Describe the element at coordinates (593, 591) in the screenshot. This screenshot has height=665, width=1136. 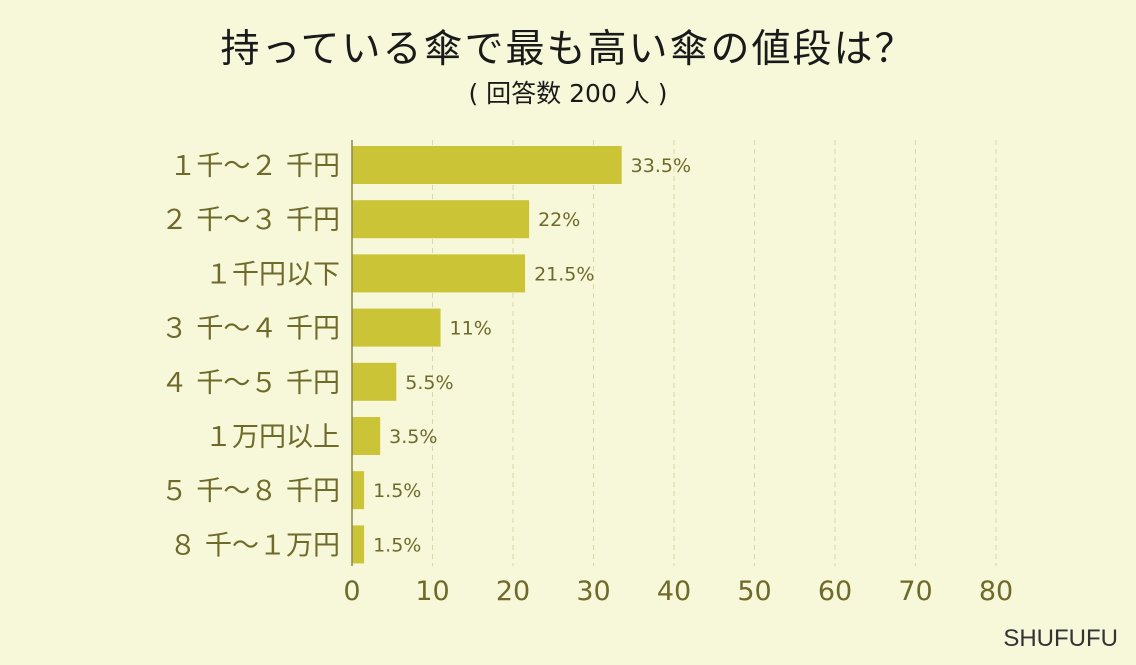
I see `x-tick-30: 30` at that location.